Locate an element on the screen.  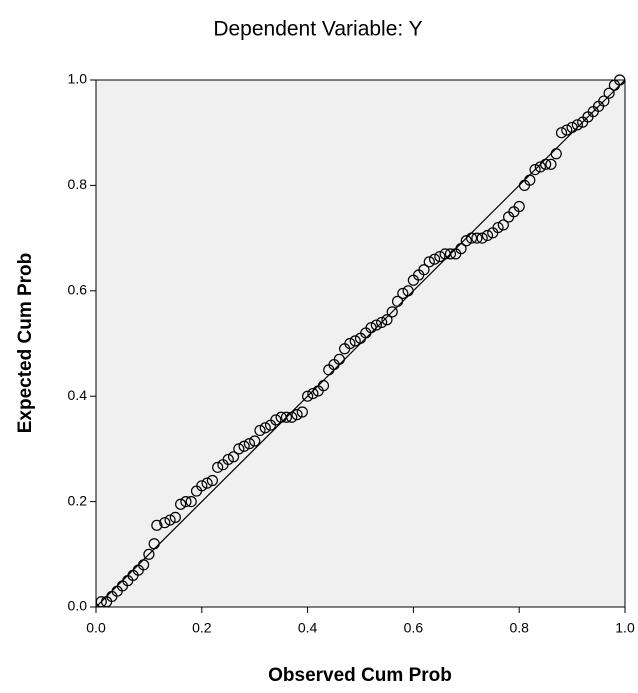
y-tick-label: 1.0 is located at coordinates (78, 79).